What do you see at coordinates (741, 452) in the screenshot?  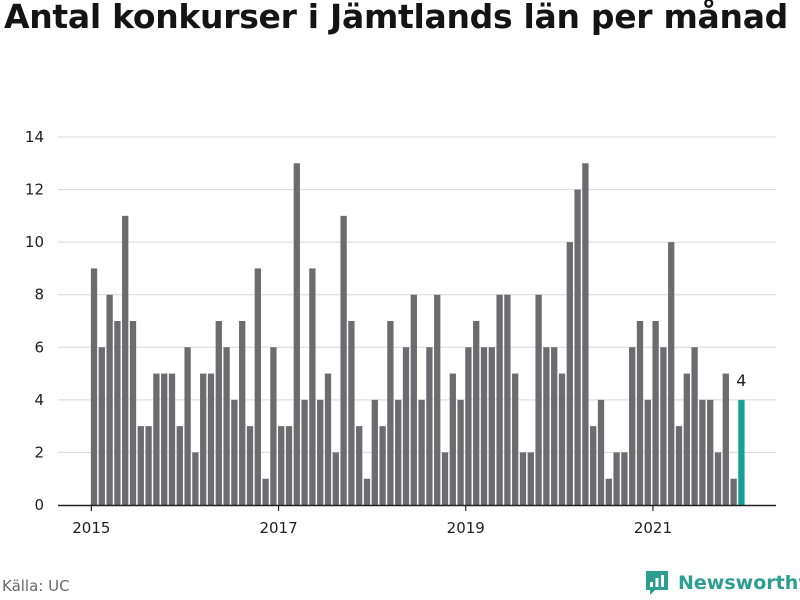 I see `bar-highlight` at bounding box center [741, 452].